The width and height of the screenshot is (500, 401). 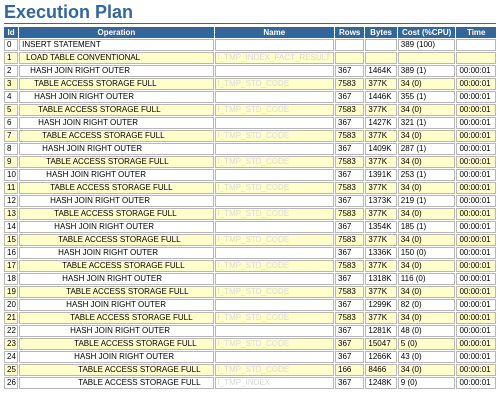 I want to click on title-underline, so click(x=250, y=23).